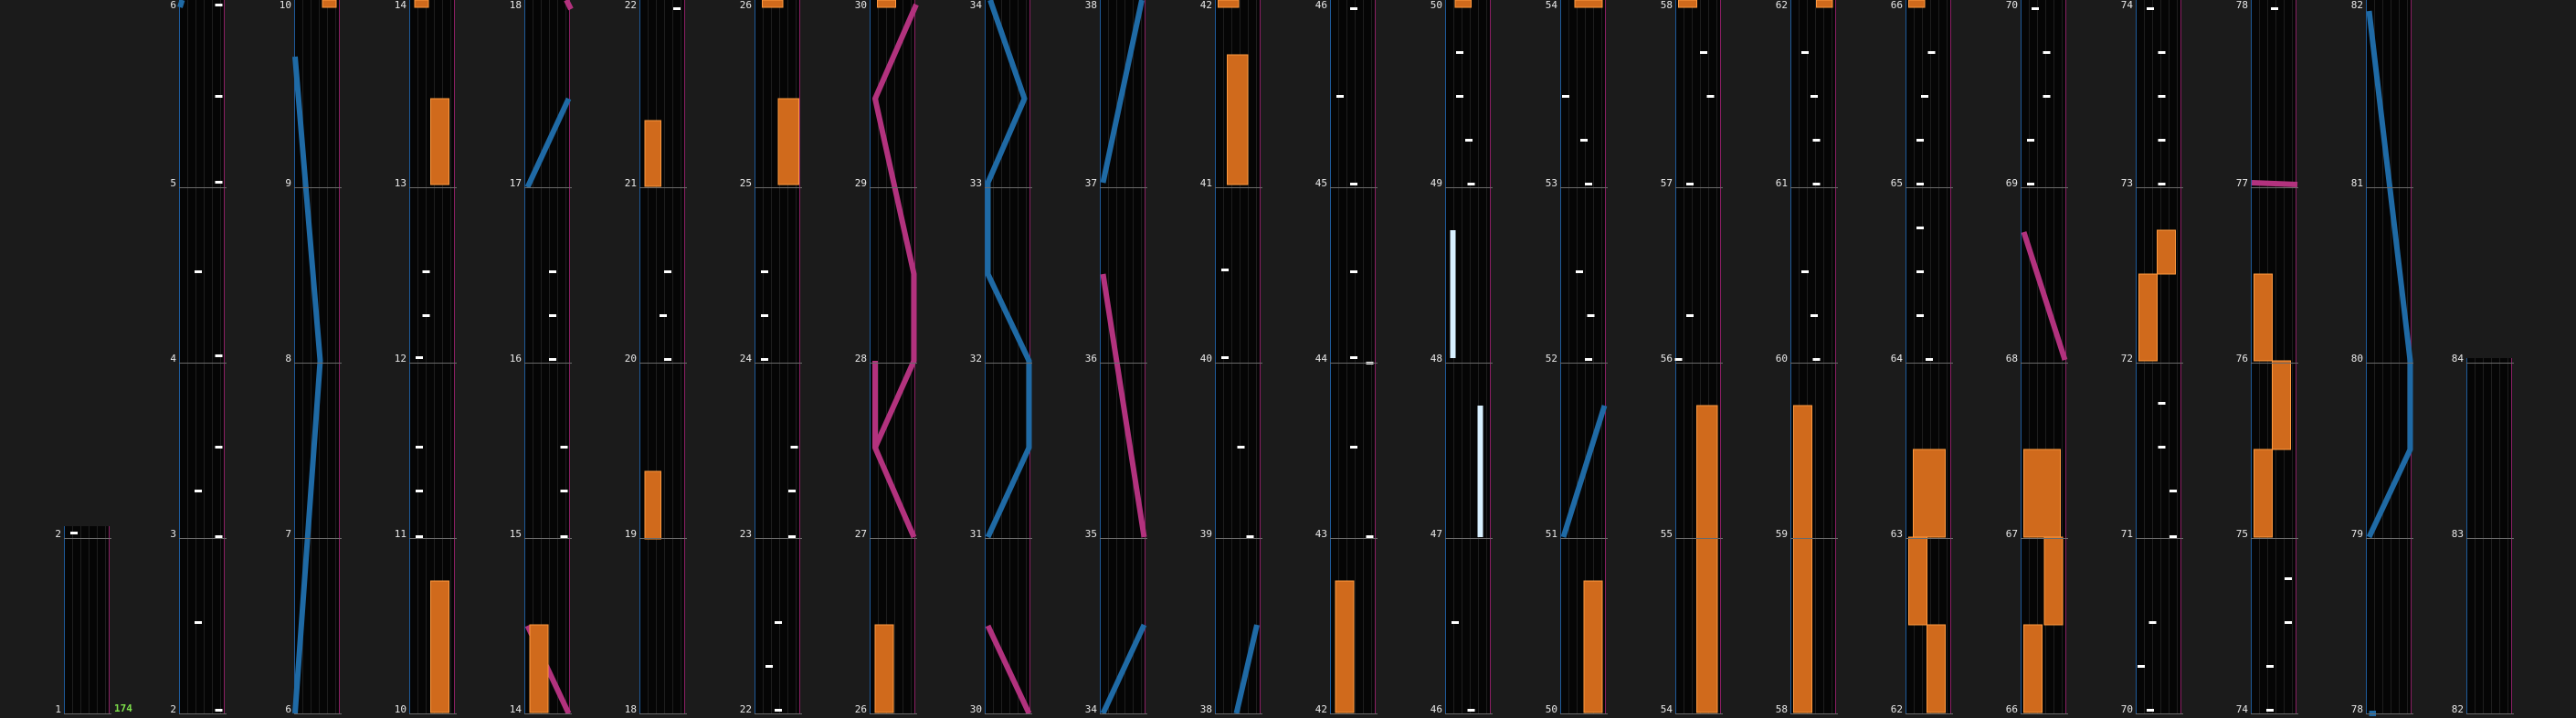 The width and height of the screenshot is (2576, 718). I want to click on measure-number: 61, so click(1782, 183).